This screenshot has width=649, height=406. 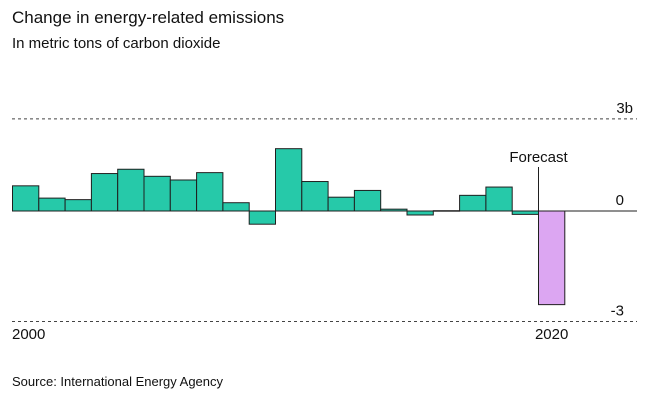 I want to click on bar-2000, so click(x=26, y=198).